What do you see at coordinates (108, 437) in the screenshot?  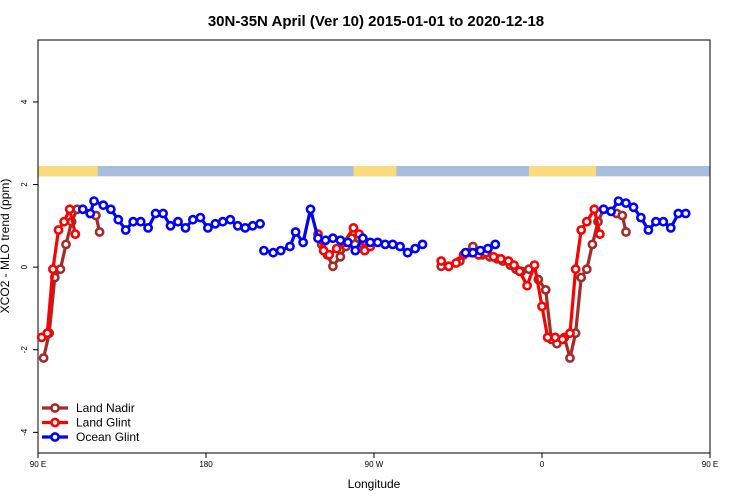 I see `legend-label-ocean-glint: Ocean Glint` at bounding box center [108, 437].